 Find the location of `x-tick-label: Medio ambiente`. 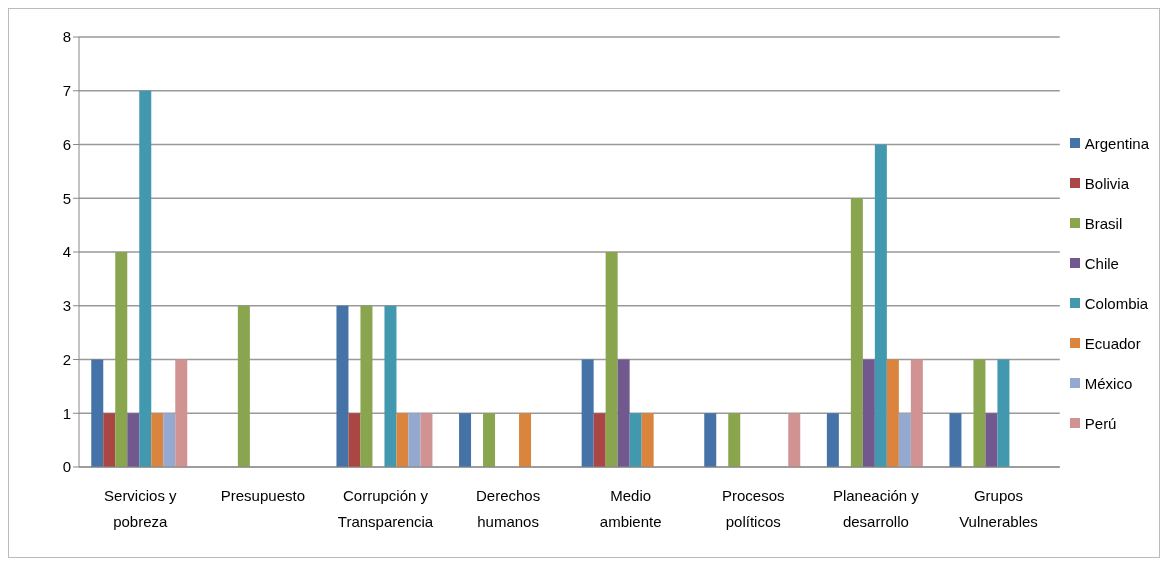

x-tick-label: Medio ambiente is located at coordinates (630, 508).